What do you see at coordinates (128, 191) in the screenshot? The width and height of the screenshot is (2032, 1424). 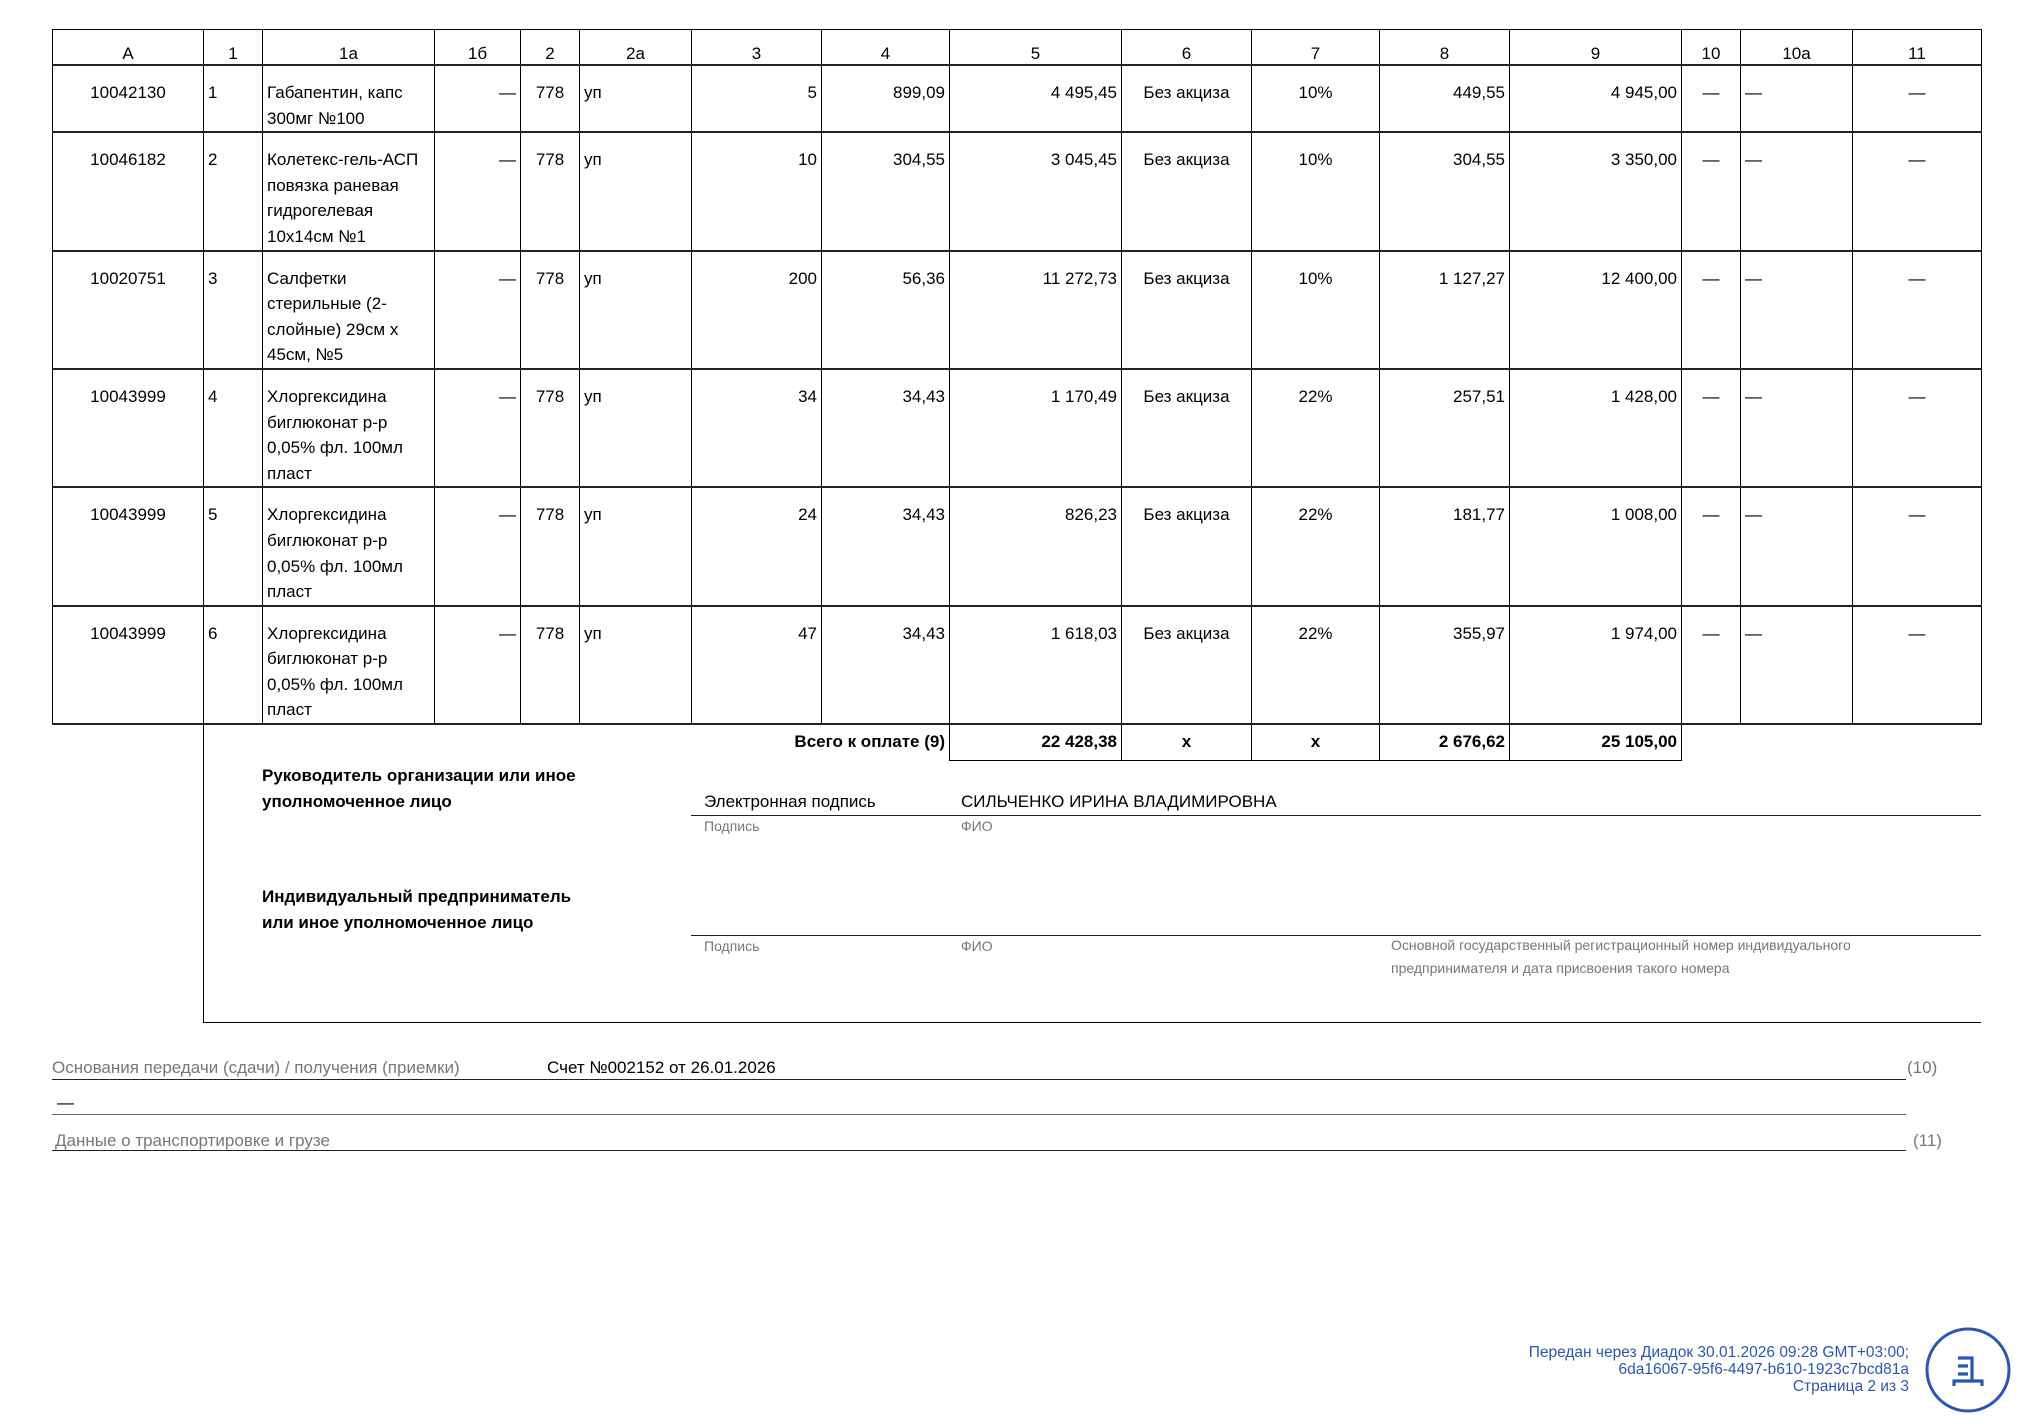 I see `code-cell: 10046182` at bounding box center [128, 191].